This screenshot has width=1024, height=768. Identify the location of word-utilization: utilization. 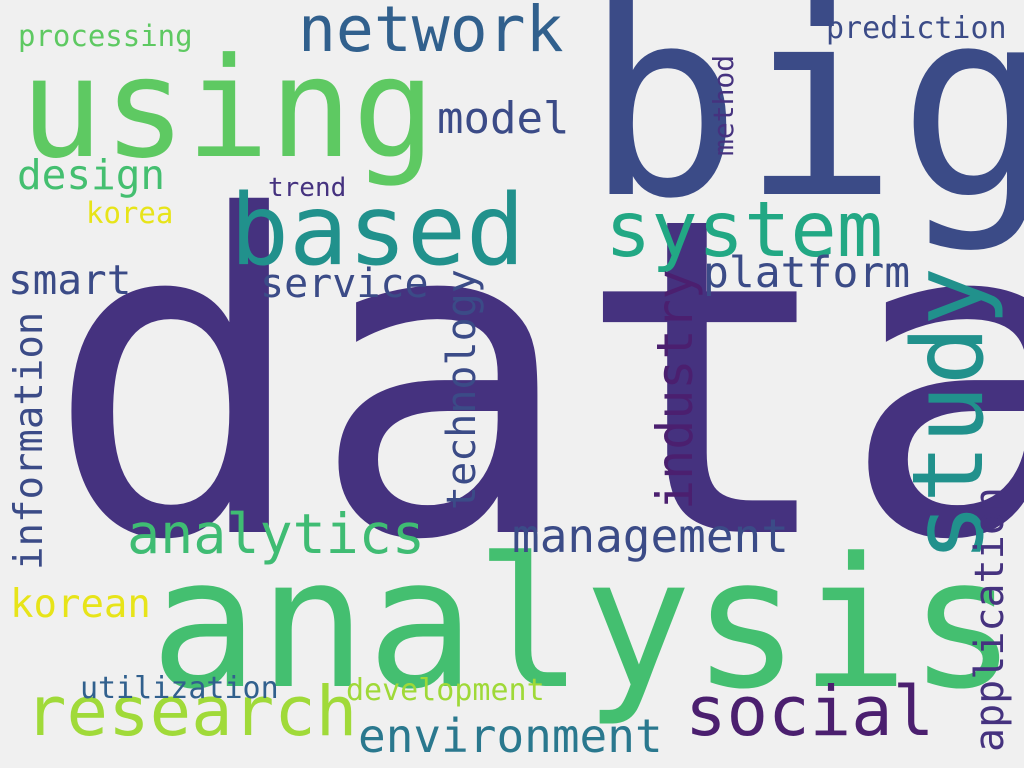
(179, 688).